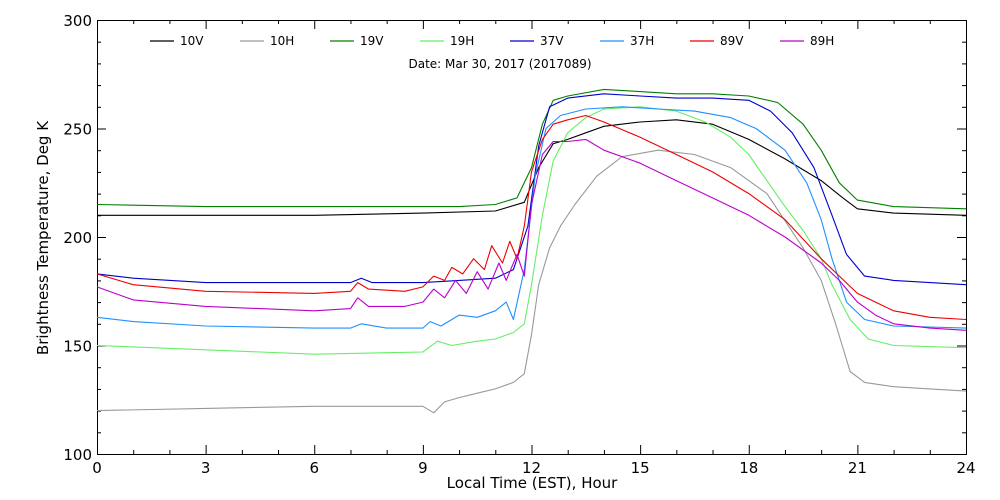 The image size is (1000, 500). I want to click on y-tick-label: 300, so click(77, 21).